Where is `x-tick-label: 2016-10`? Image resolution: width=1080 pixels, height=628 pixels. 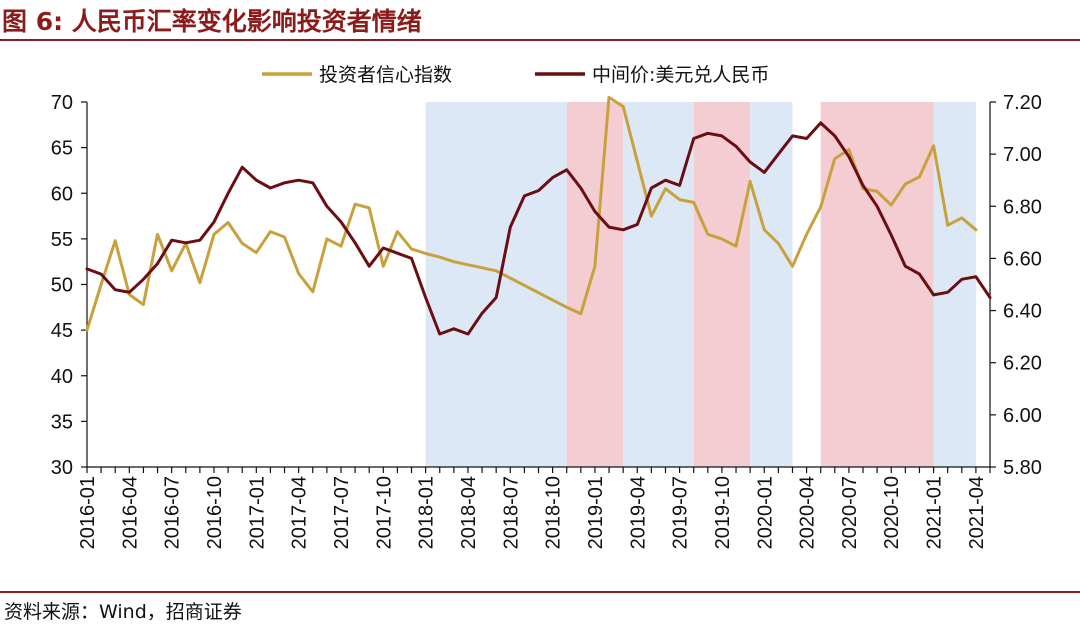 x-tick-label: 2016-10 is located at coordinates (215, 512).